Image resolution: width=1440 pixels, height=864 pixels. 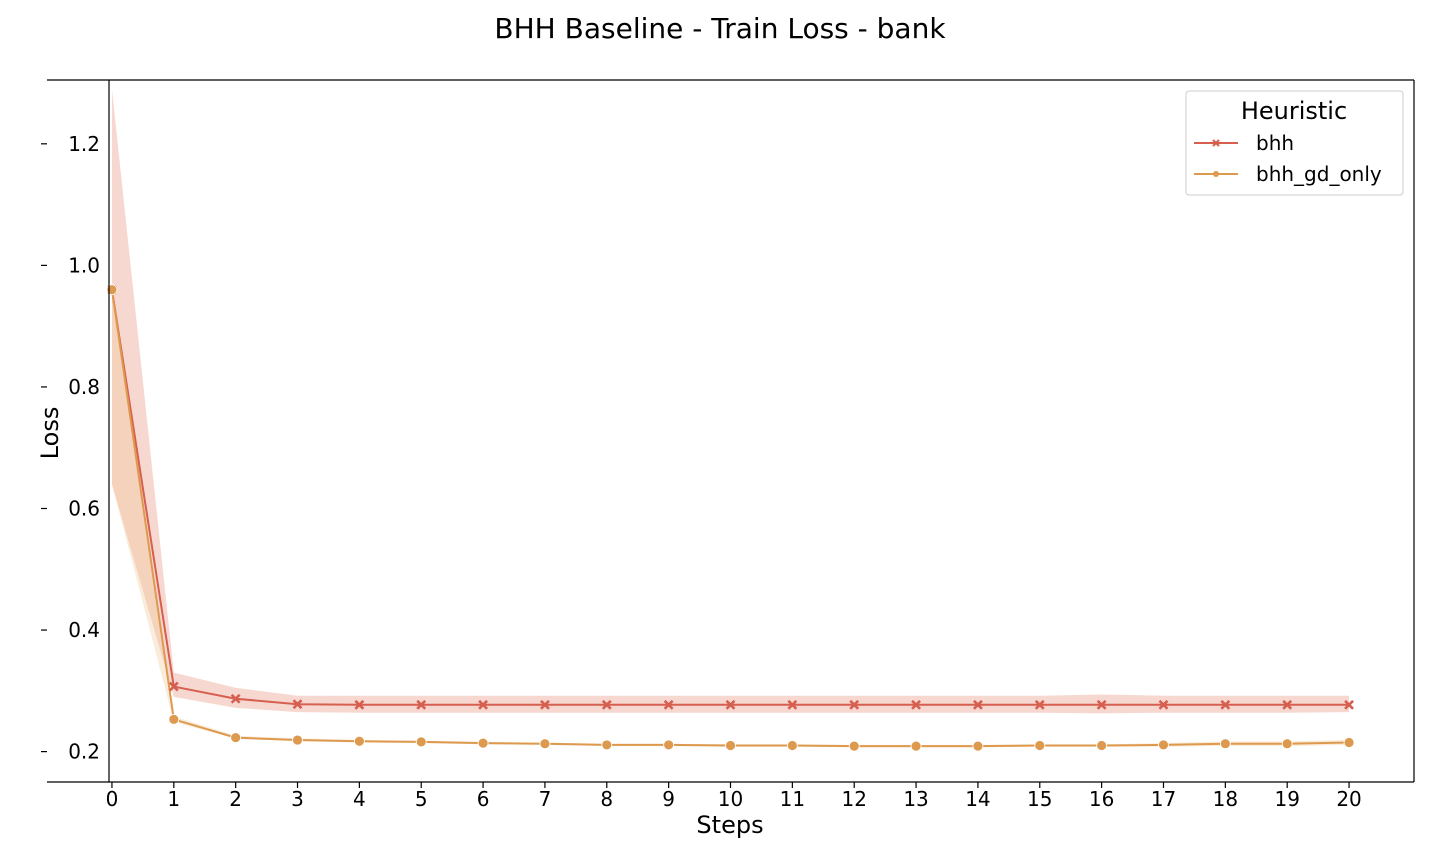 What do you see at coordinates (297, 799) in the screenshot?
I see `x-tick-label: 3` at bounding box center [297, 799].